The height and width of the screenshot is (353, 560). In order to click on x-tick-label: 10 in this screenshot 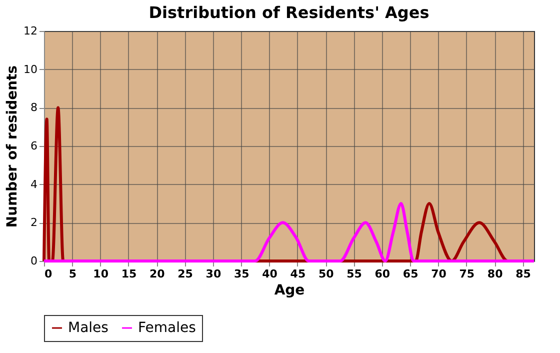, I will do `click(101, 274)`.